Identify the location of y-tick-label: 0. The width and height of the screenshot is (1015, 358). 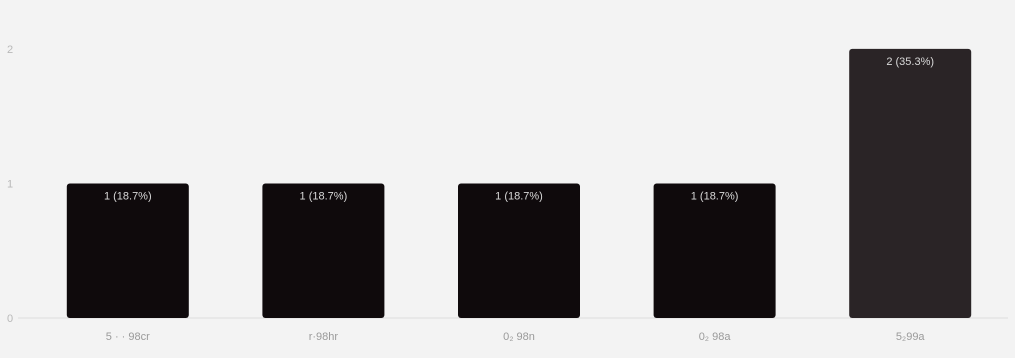
(10, 319).